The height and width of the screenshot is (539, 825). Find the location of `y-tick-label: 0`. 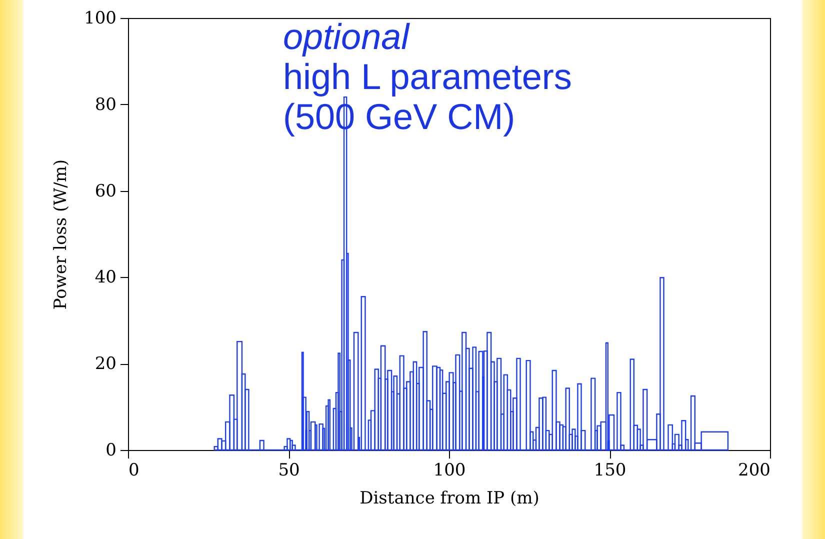

y-tick-label: 0 is located at coordinates (111, 450).